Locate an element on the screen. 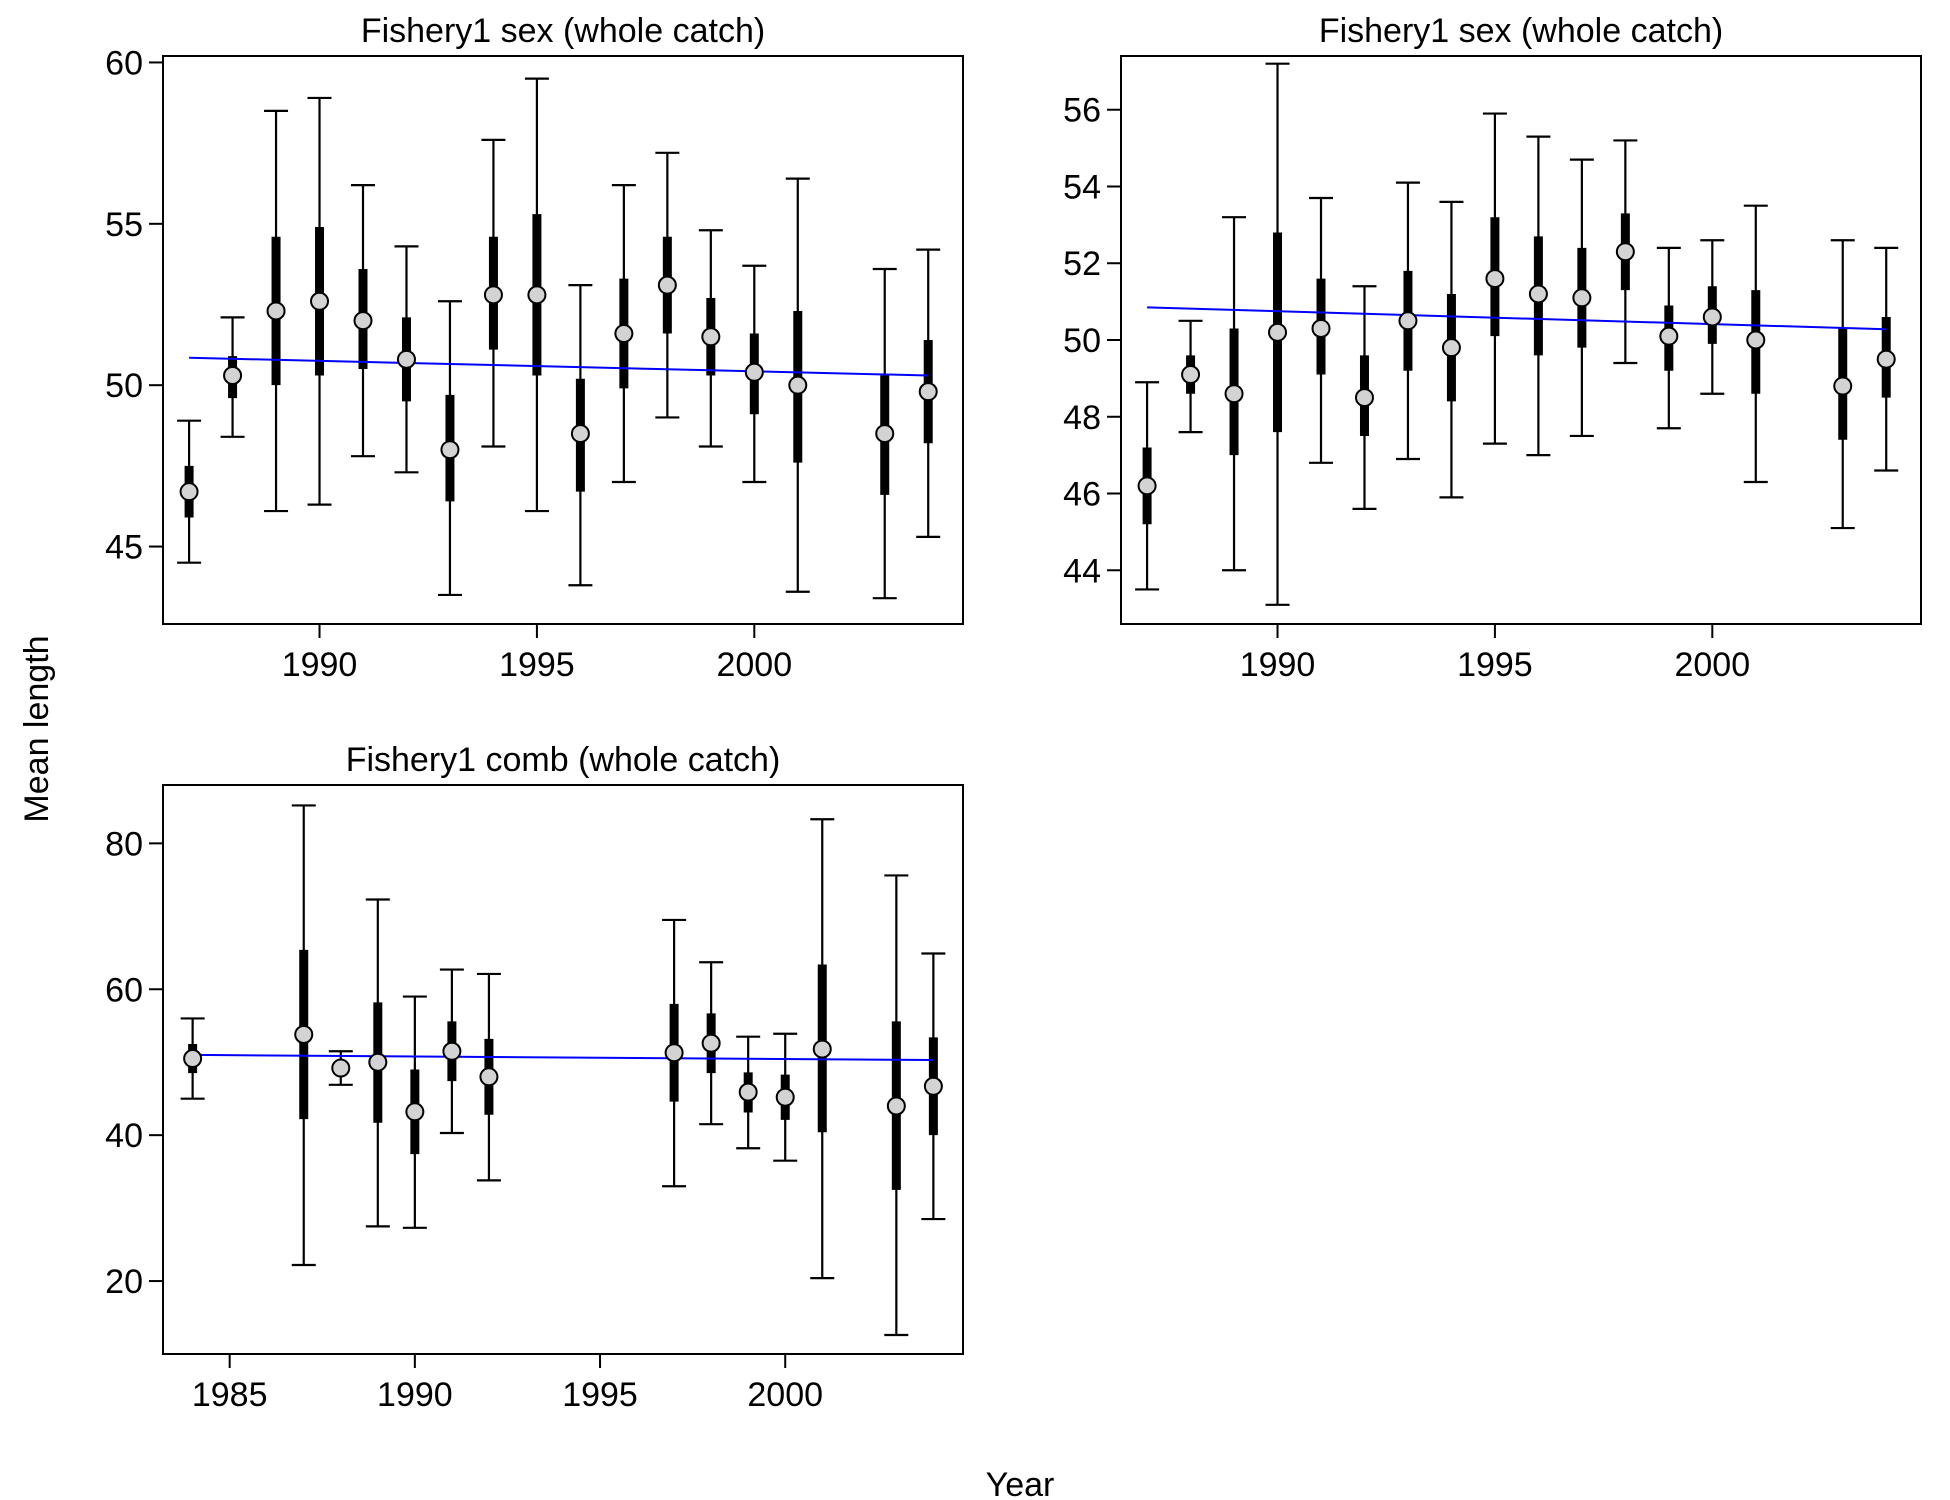  y-tick-label: 52 is located at coordinates (1082, 264).